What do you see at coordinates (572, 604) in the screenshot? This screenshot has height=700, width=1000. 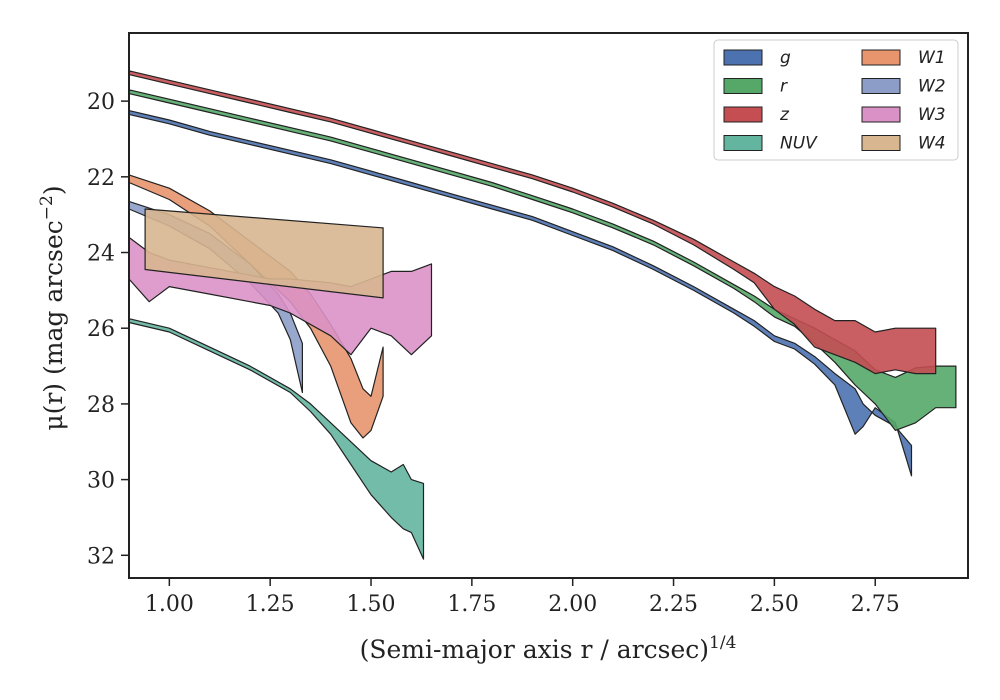 I see `x-tick-label: 2.00` at bounding box center [572, 604].